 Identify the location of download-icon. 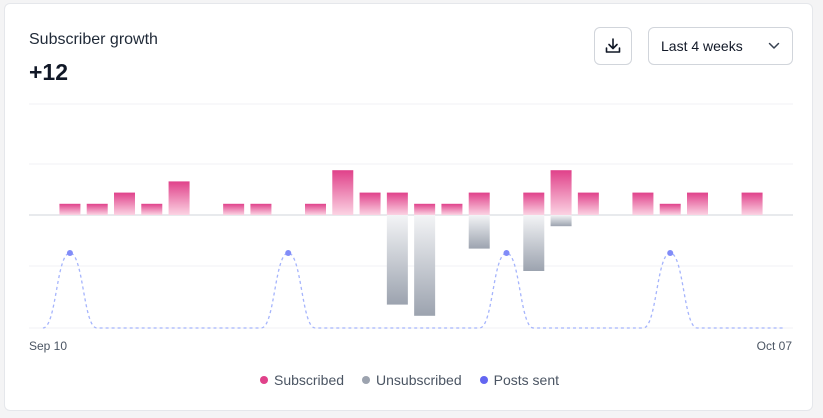
(613, 45).